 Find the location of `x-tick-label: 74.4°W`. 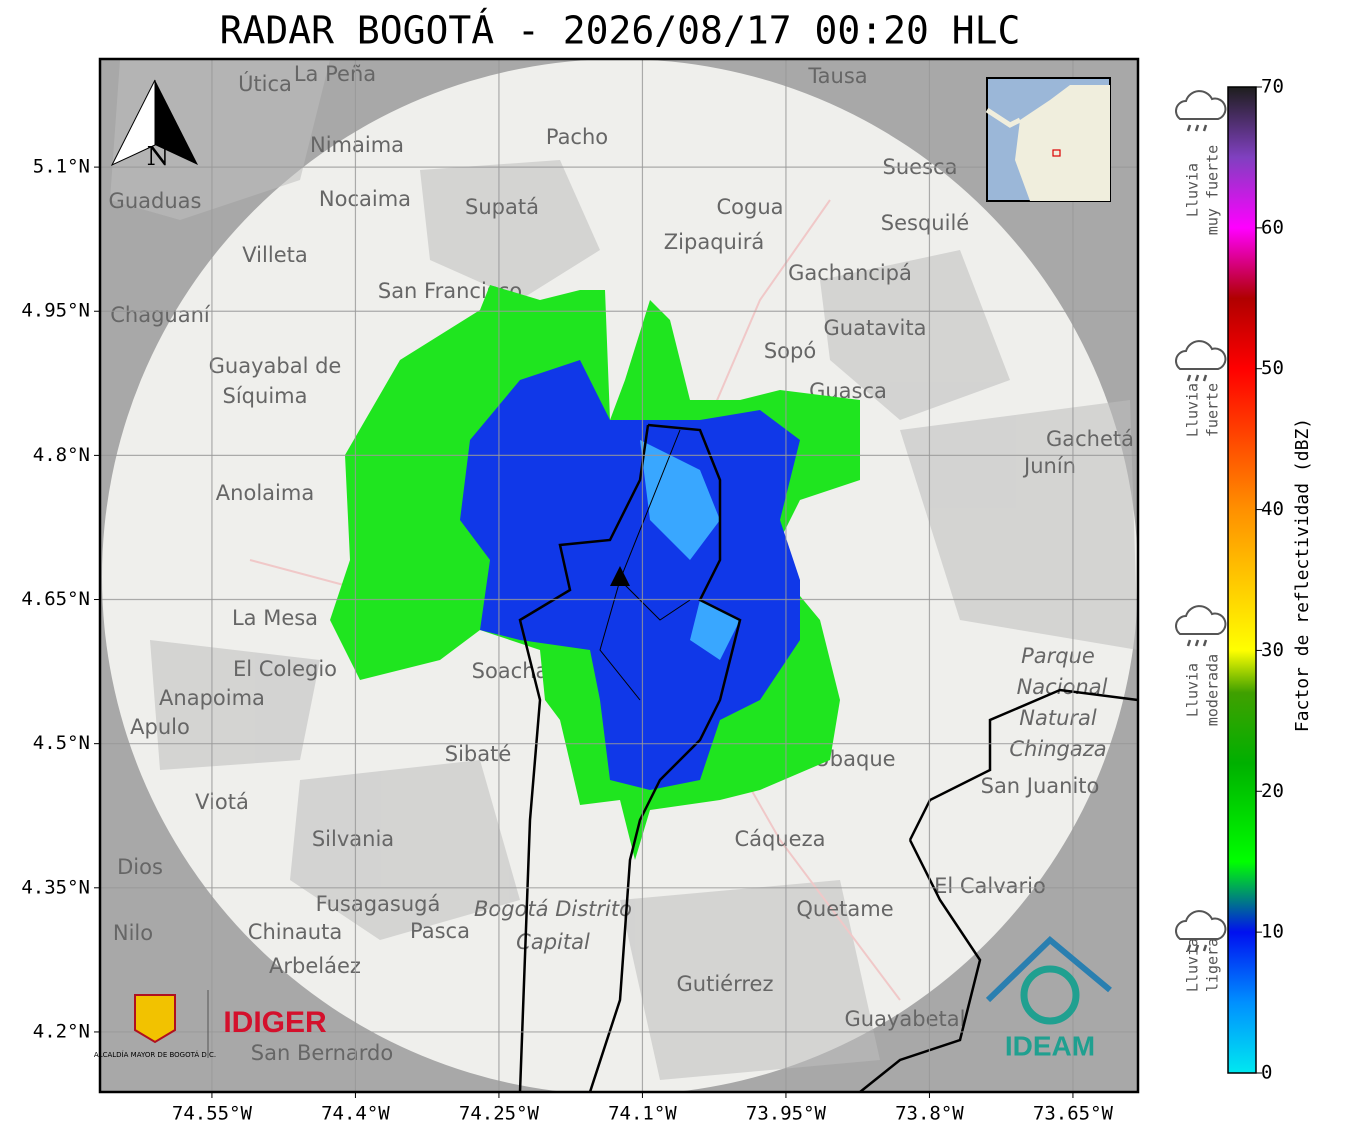

x-tick-label: 74.4°W is located at coordinates (355, 1114).